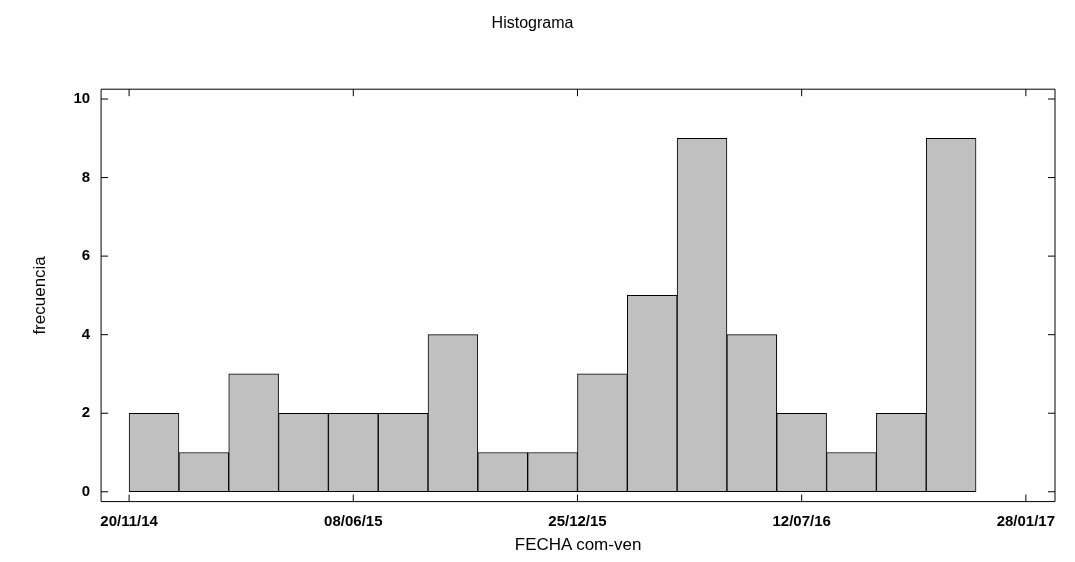  What do you see at coordinates (39, 295) in the screenshot?
I see `y-axis-title: frecuencia` at bounding box center [39, 295].